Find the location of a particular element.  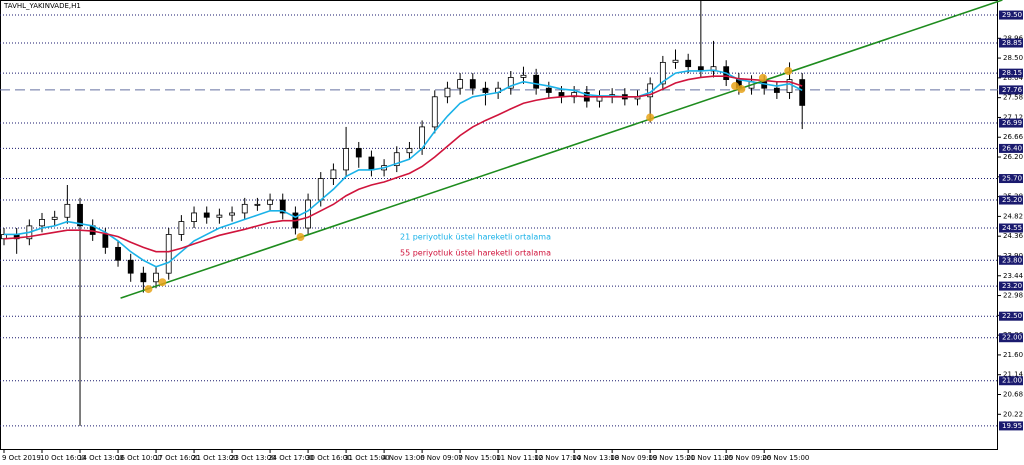

level-label: 24.55 is located at coordinates (1012, 228).